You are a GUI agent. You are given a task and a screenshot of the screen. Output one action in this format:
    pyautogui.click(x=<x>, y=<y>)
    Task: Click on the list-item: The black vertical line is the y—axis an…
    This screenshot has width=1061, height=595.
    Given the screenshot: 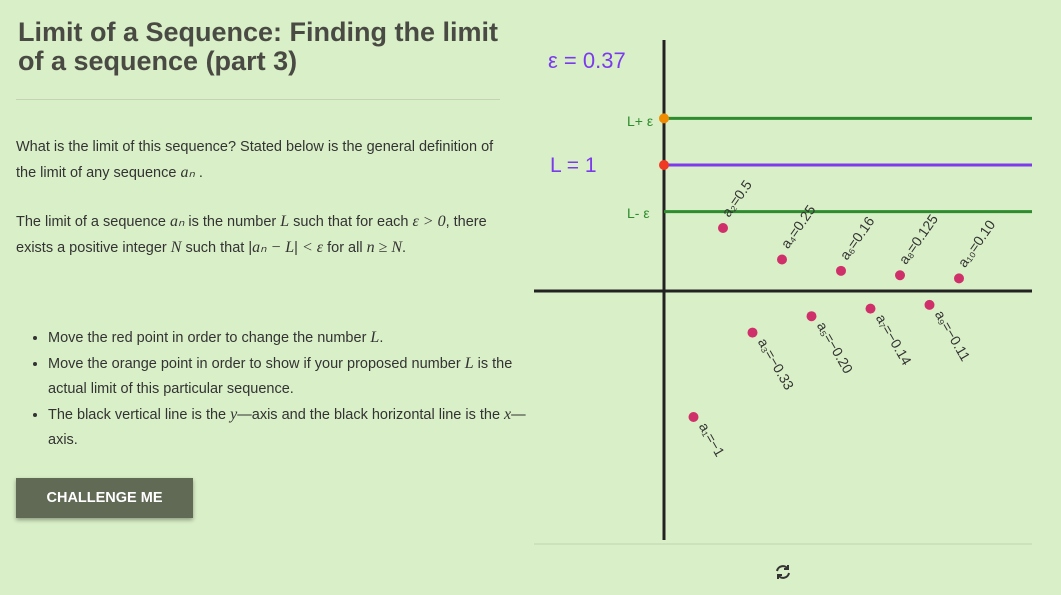 What is the action you would take?
    pyautogui.click(x=288, y=427)
    